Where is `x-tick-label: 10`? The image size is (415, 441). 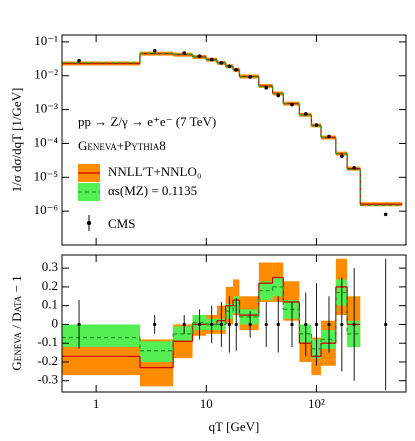 x-tick-label: 10 is located at coordinates (206, 403).